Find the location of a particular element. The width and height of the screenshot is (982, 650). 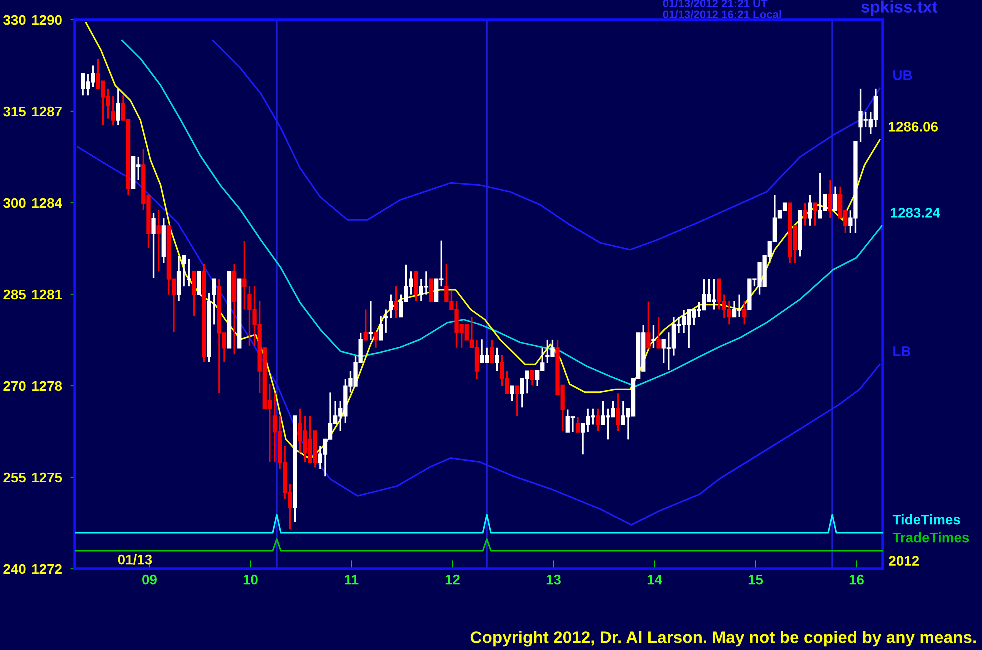

text: 2012 is located at coordinates (904, 561).